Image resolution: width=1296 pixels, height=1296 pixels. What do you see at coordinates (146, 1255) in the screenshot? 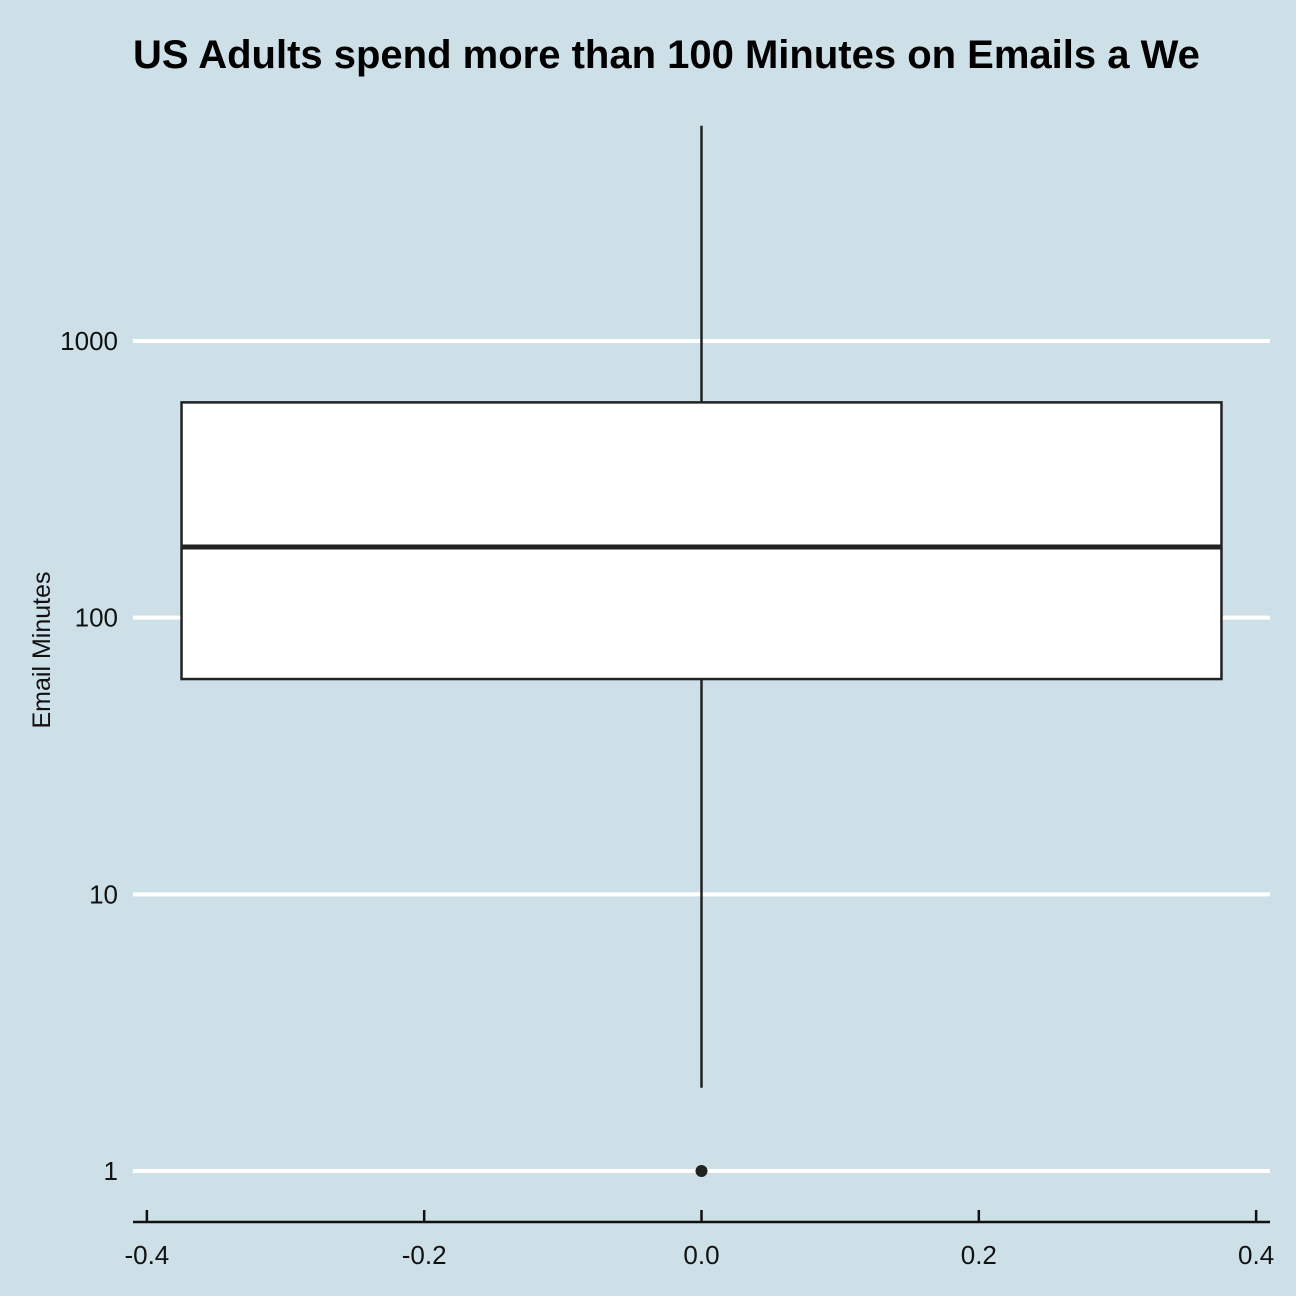
I see `x-tick-label--0.4: -0.4` at bounding box center [146, 1255].